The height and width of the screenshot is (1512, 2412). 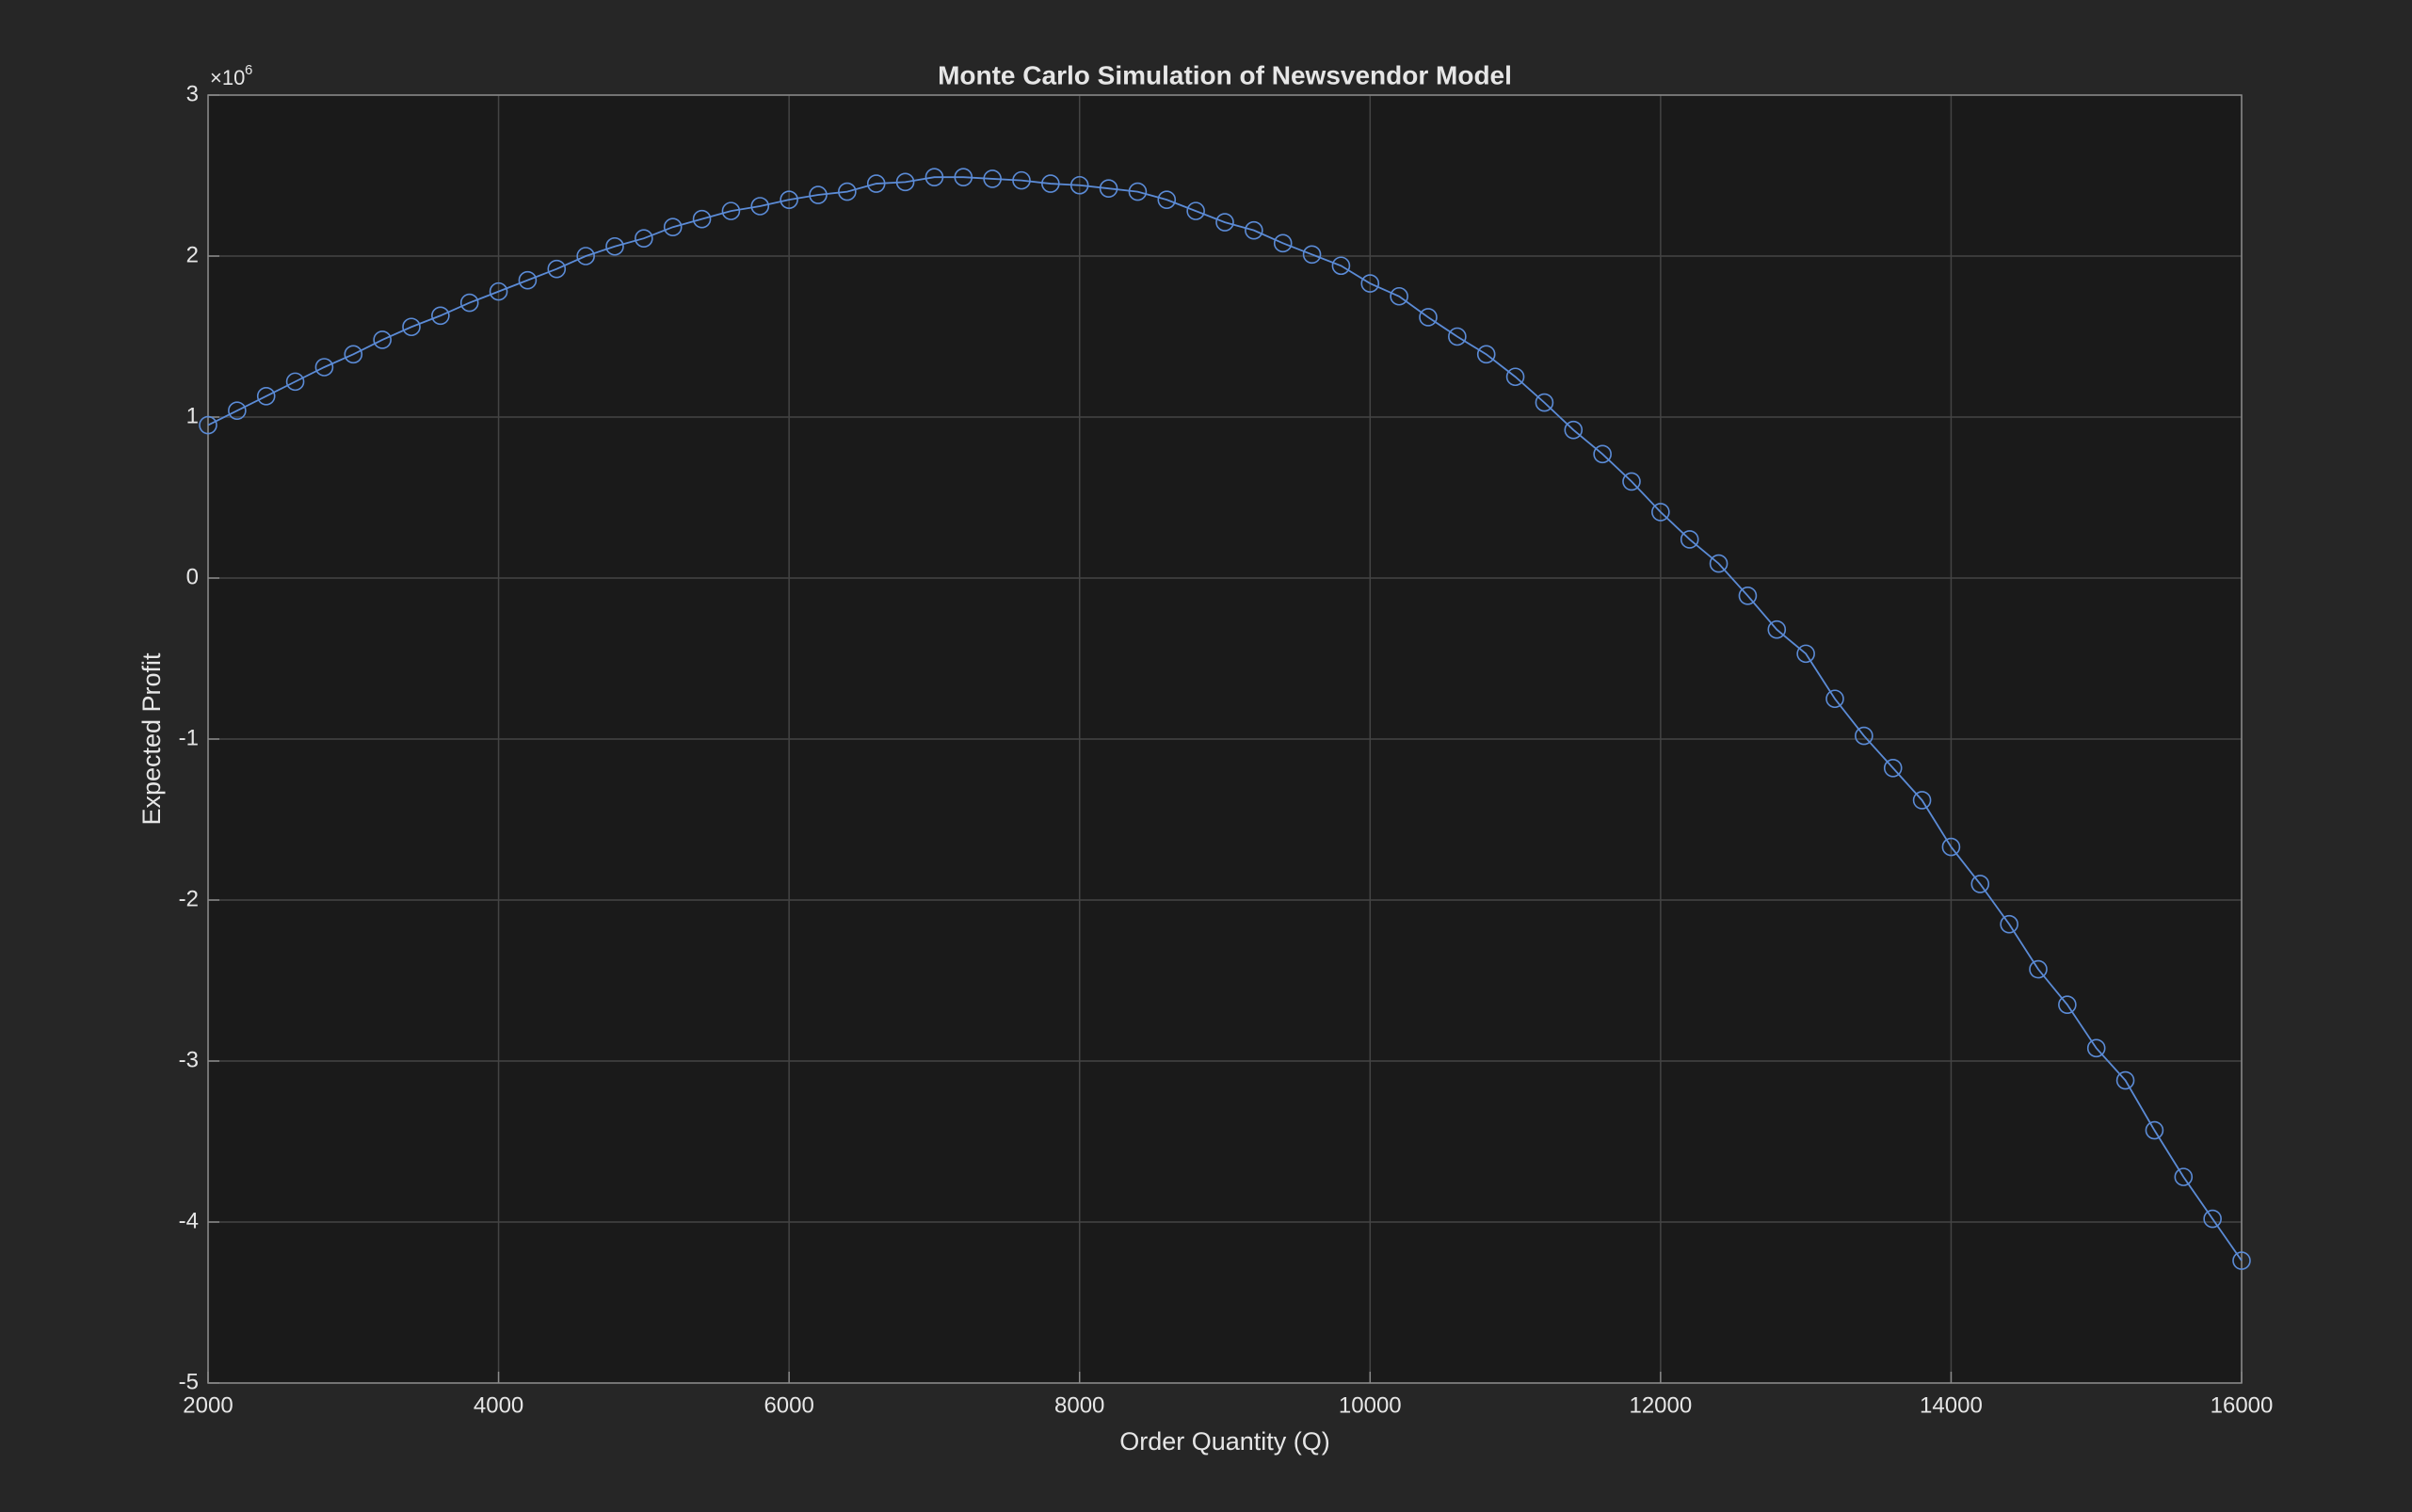 I want to click on x-tick-label: 16000, so click(x=2242, y=1405).